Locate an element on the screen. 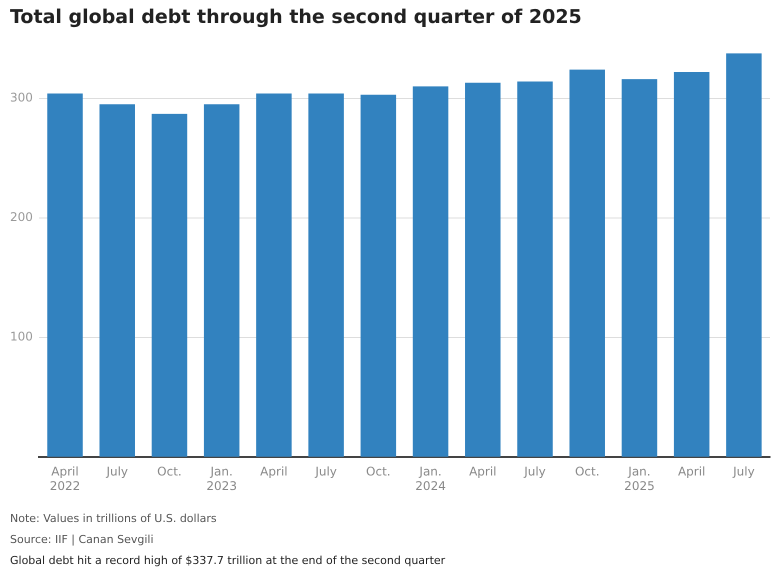 This screenshot has height=574, width=774. y-tick-label: 300 is located at coordinates (21, 97).